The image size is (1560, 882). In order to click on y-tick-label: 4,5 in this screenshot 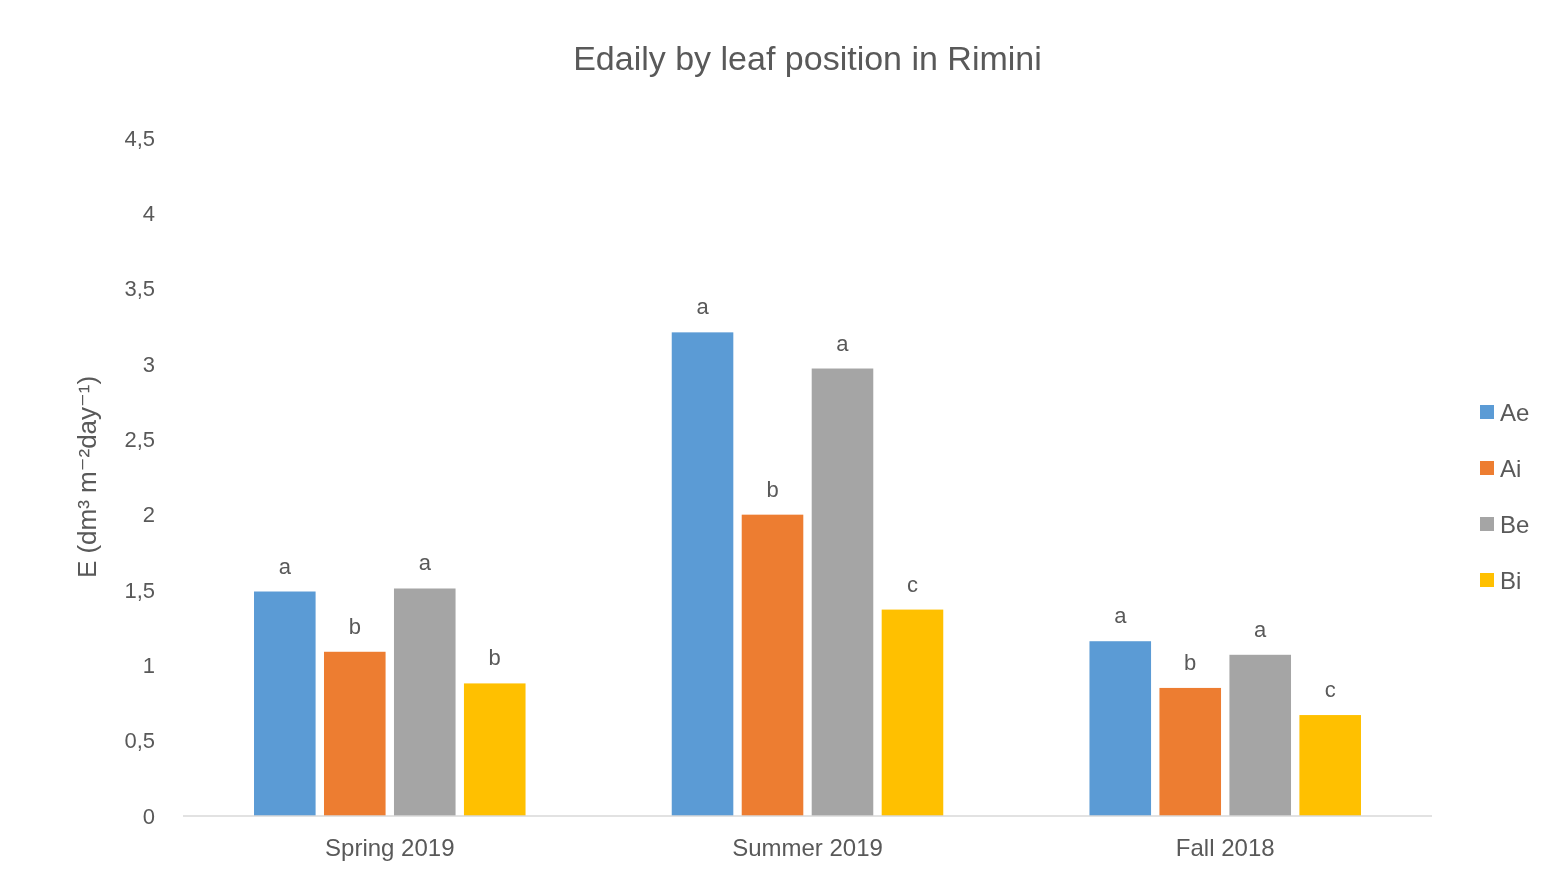, I will do `click(139, 138)`.